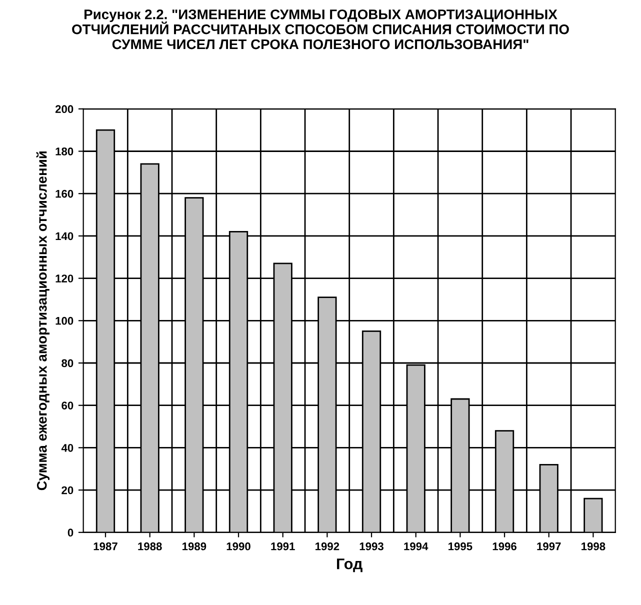  What do you see at coordinates (64, 109) in the screenshot?
I see `y-tick-label: 200` at bounding box center [64, 109].